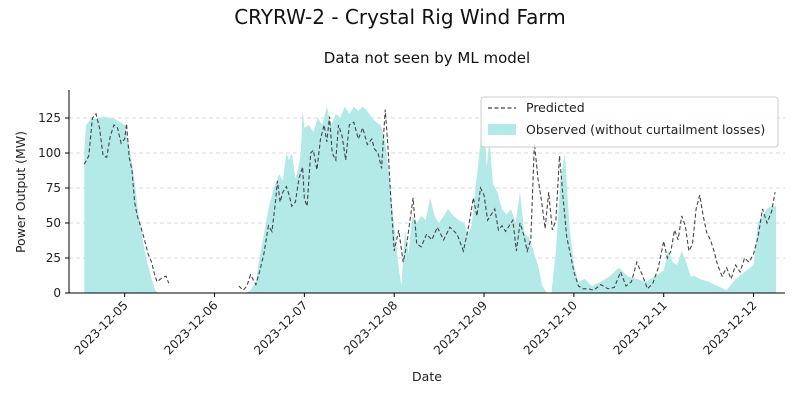 The width and height of the screenshot is (800, 400). What do you see at coordinates (101, 327) in the screenshot?
I see `x-tick-label: 2023-12-05` at bounding box center [101, 327].